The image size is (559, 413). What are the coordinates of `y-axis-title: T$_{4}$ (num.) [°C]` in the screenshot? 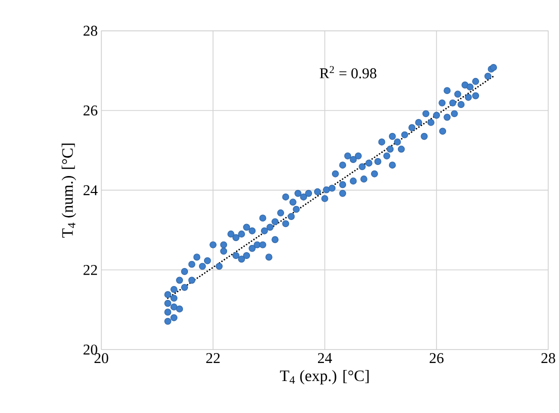 It's located at (69, 191).